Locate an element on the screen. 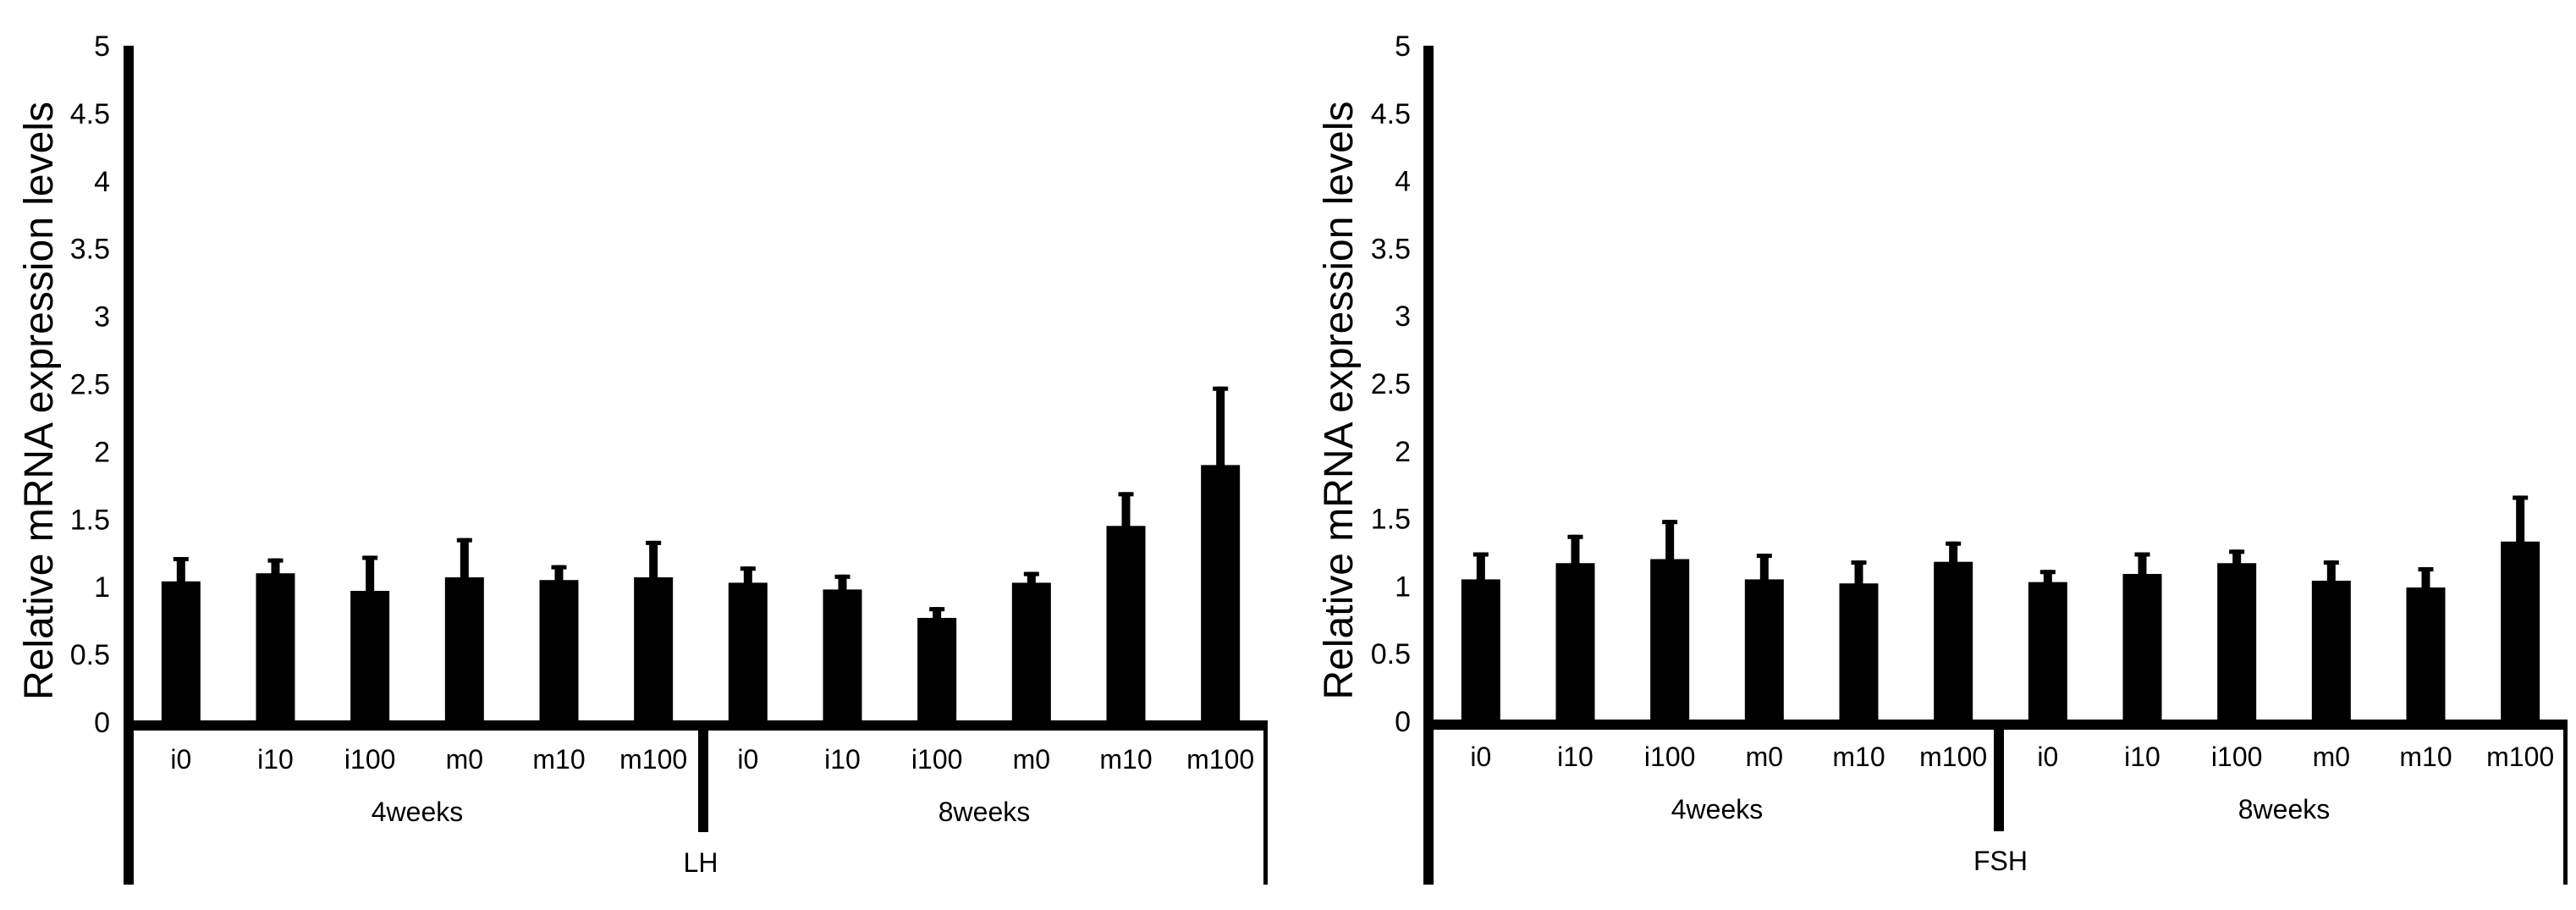  y-tick-label: 3.5 is located at coordinates (90, 250).